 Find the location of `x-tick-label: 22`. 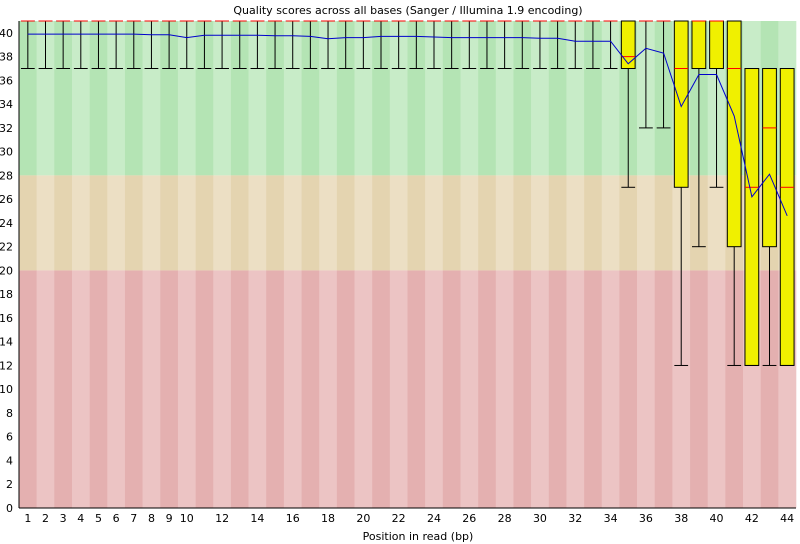

x-tick-label: 22 is located at coordinates (399, 518).